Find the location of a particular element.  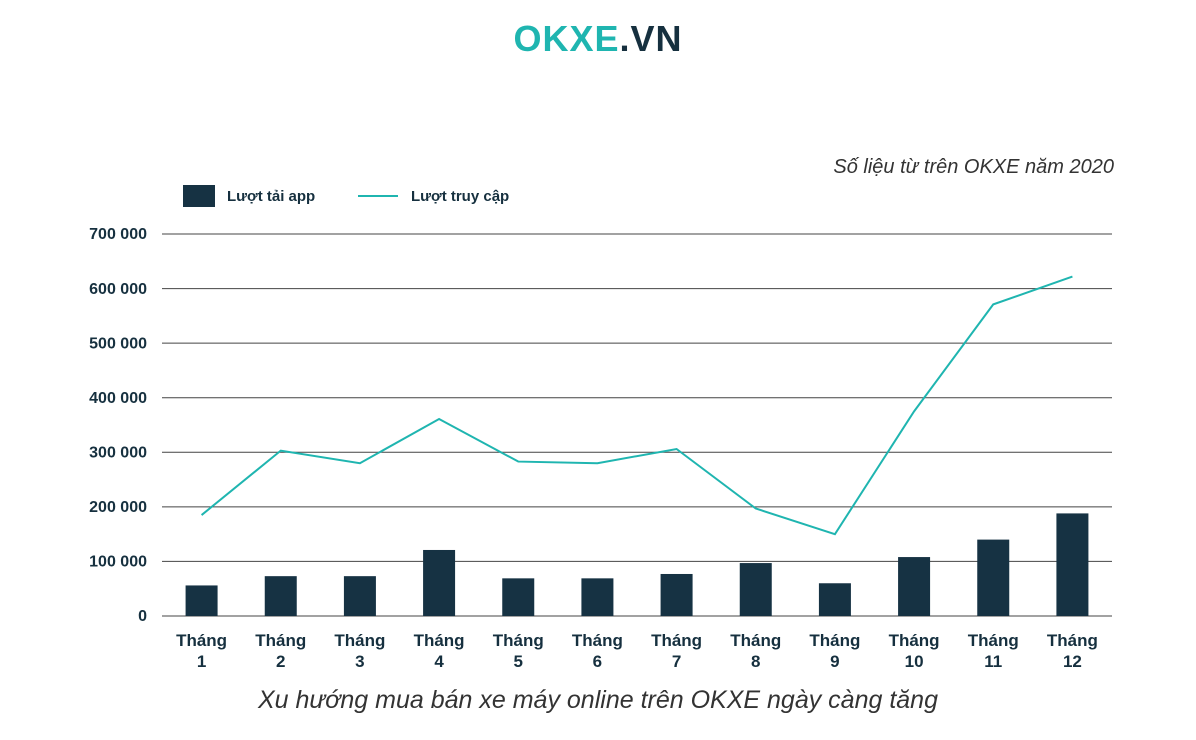

y-tick-label: 700 000 is located at coordinates (118, 234).